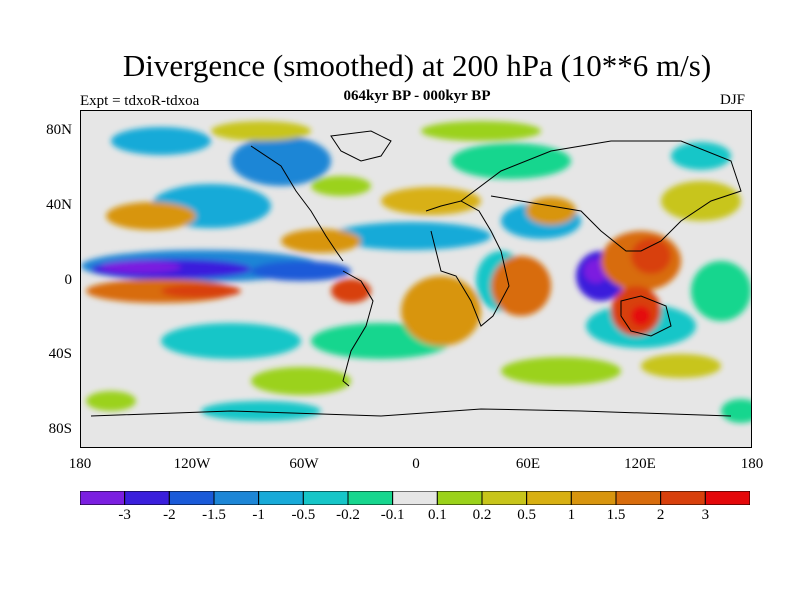  Describe the element at coordinates (417, 96) in the screenshot. I see `period-subtitle: 064kyr BP - 000kyr BP` at that location.